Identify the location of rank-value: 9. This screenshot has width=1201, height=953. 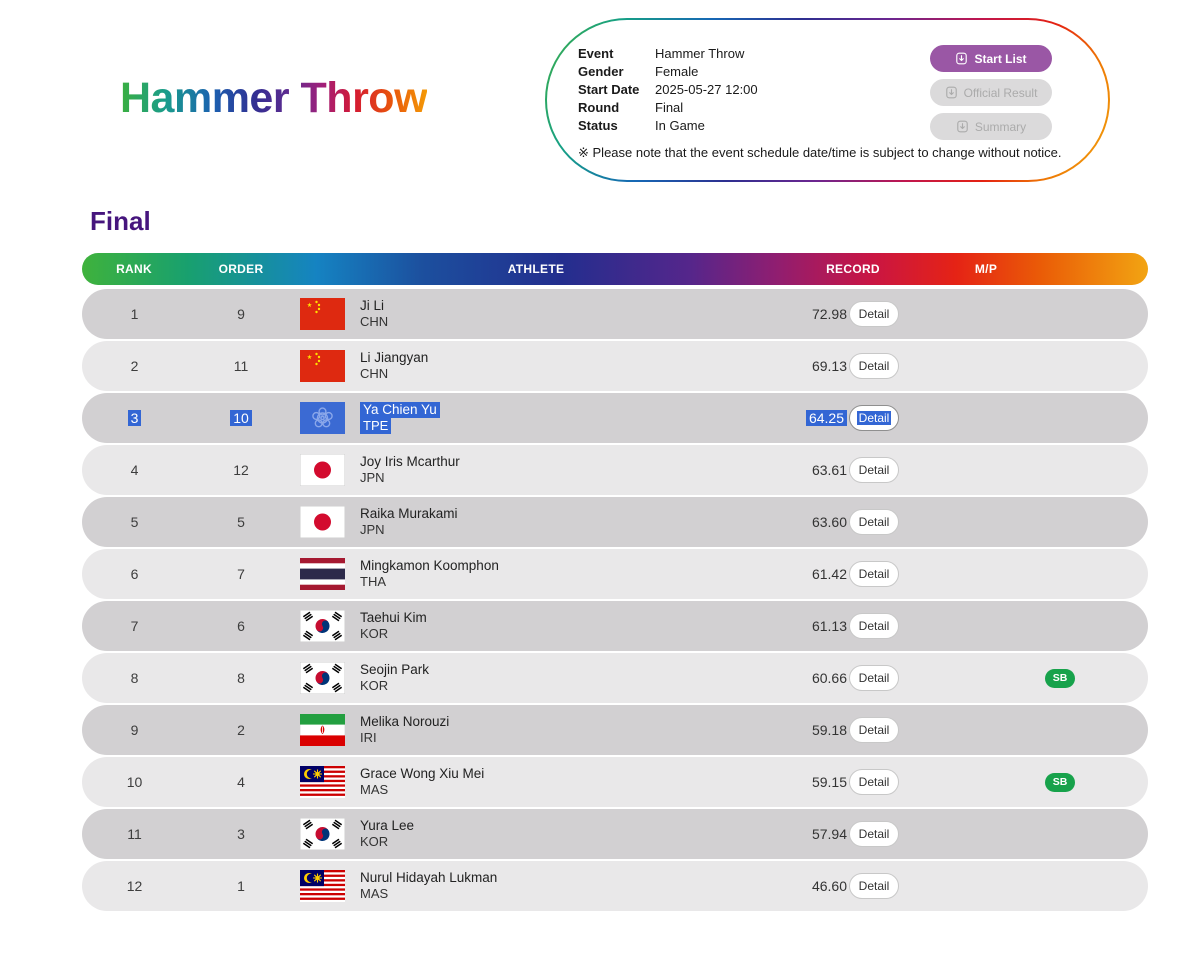
(134, 730).